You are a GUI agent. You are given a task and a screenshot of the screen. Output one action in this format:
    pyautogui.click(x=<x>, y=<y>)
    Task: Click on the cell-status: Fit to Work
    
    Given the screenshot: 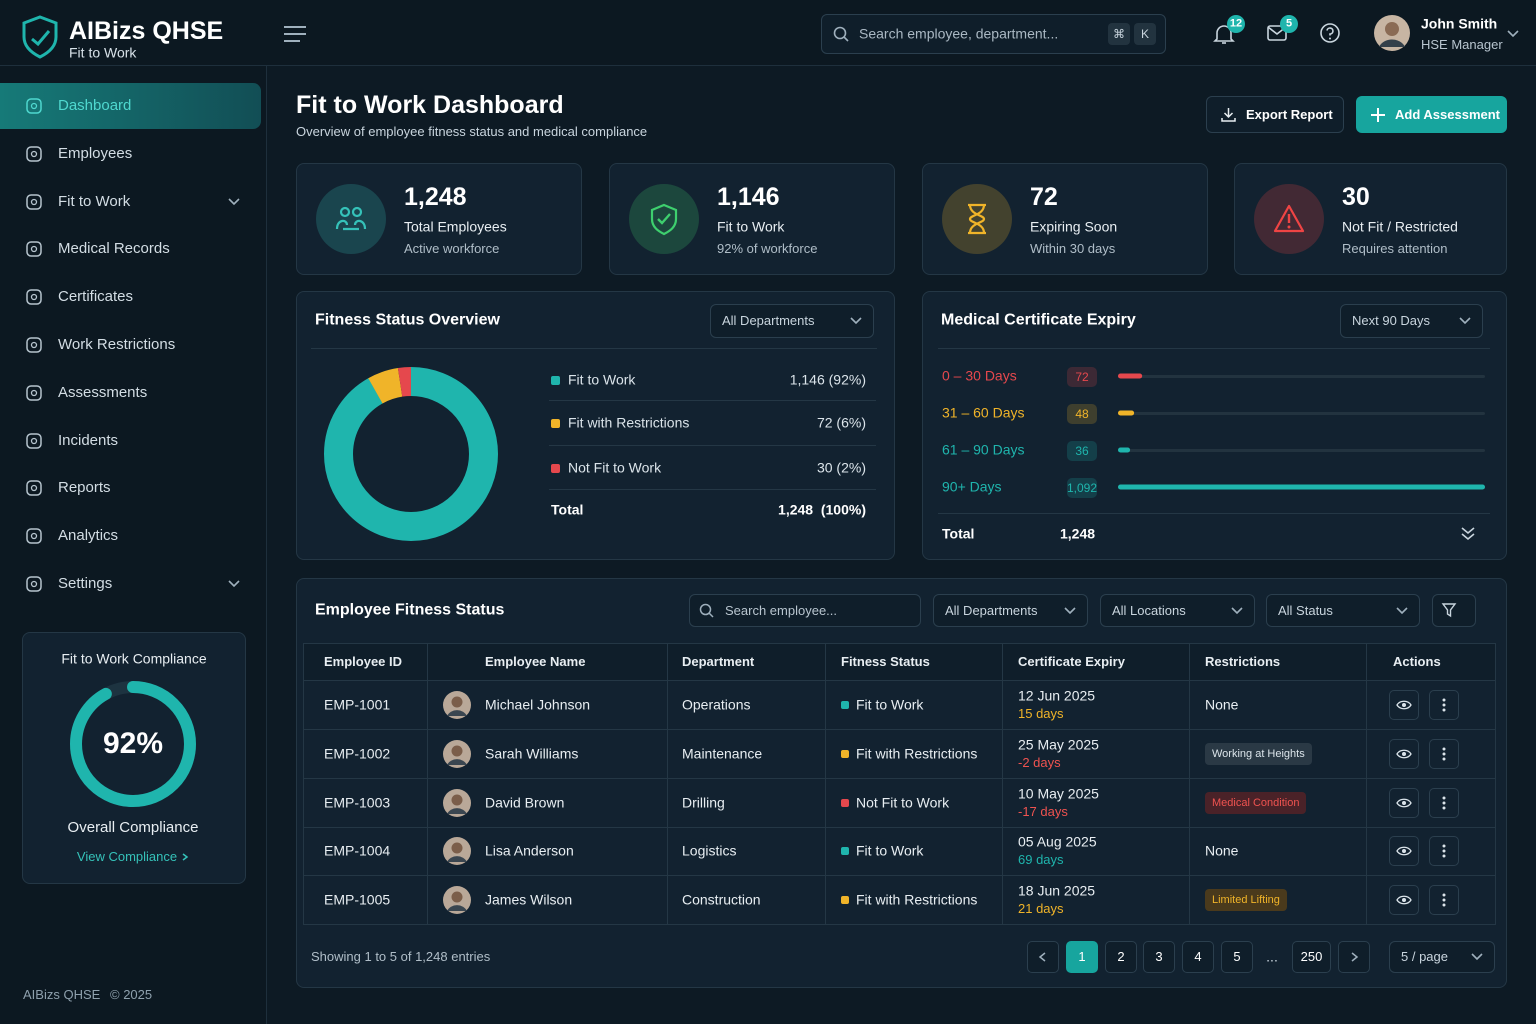 What is the action you would take?
    pyautogui.click(x=890, y=850)
    